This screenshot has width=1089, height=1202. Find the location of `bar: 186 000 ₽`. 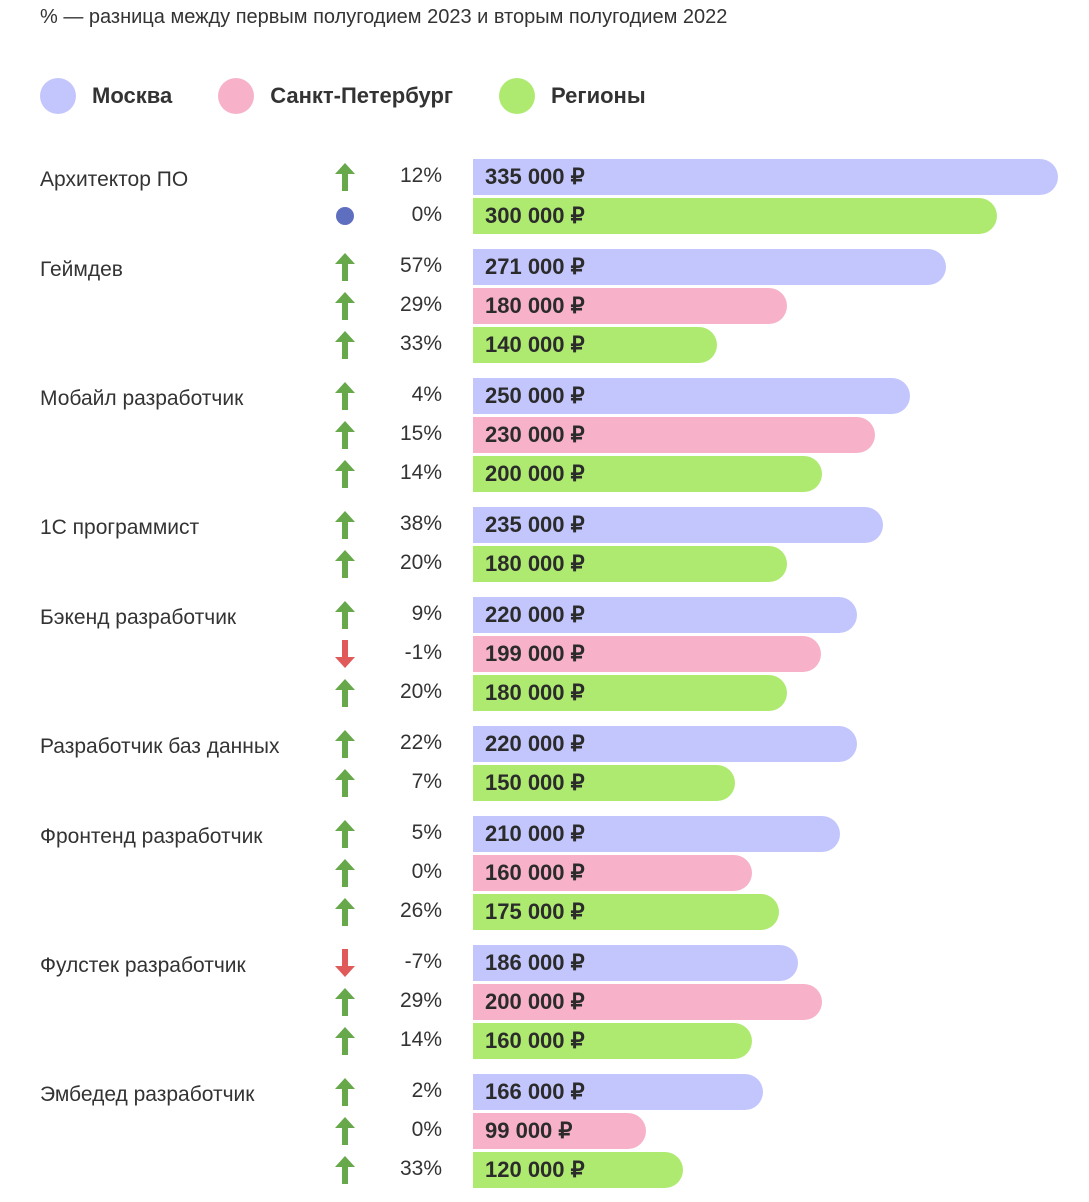

bar: 186 000 ₽ is located at coordinates (635, 963).